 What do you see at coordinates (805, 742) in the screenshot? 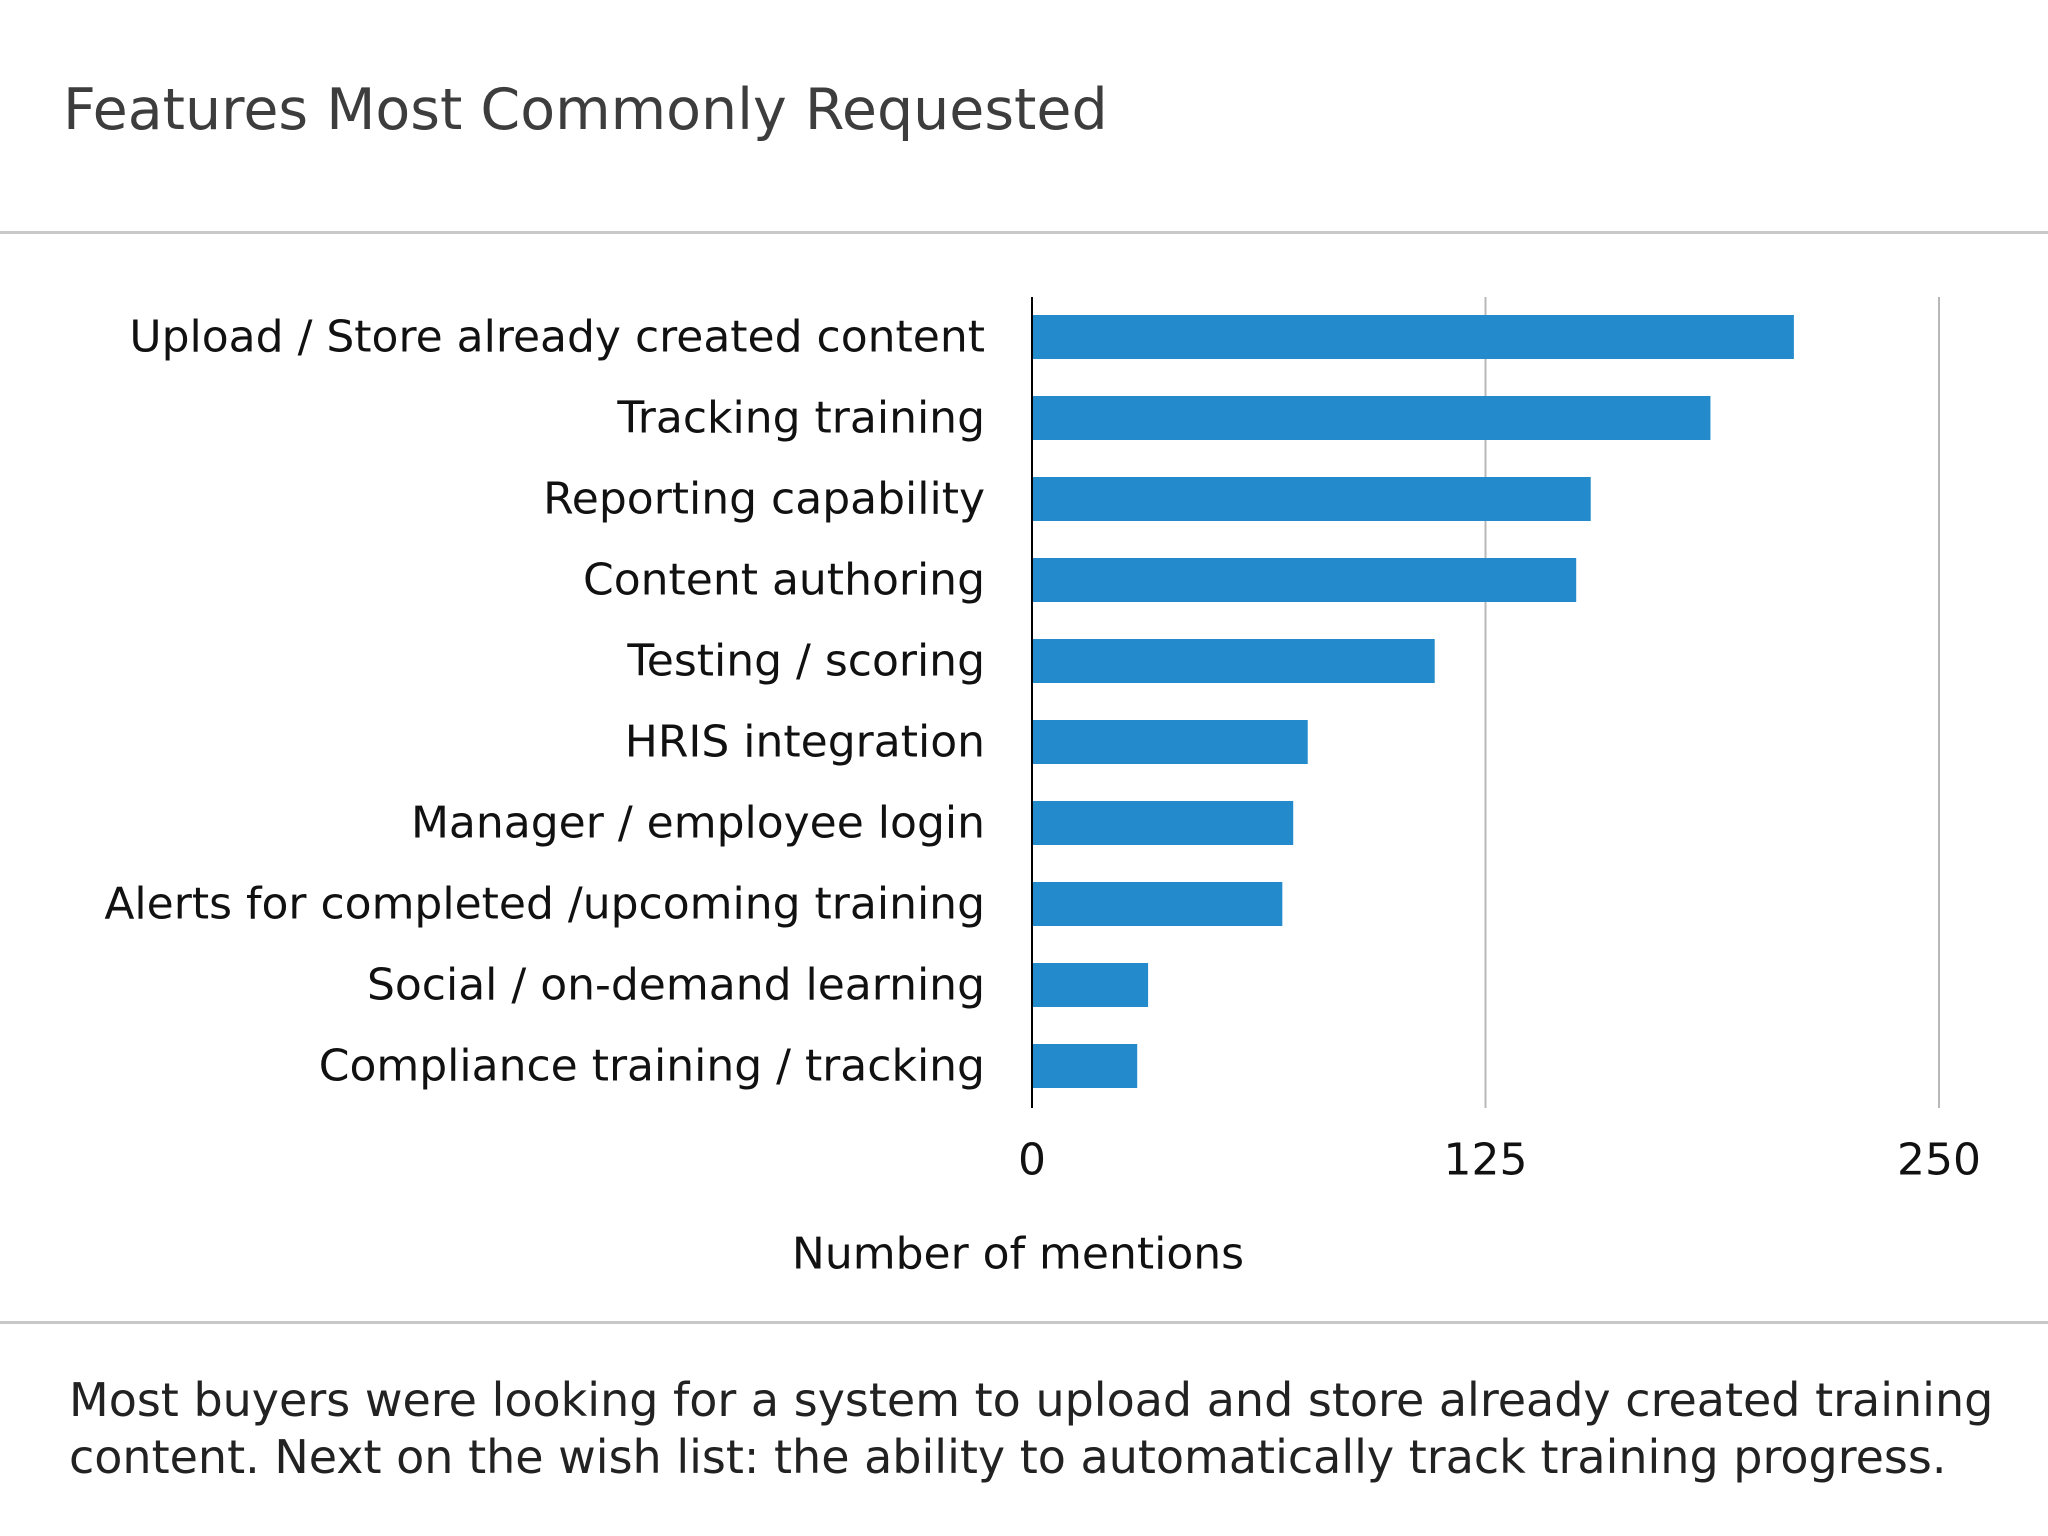
I see `category-label: HRIS integration` at bounding box center [805, 742].